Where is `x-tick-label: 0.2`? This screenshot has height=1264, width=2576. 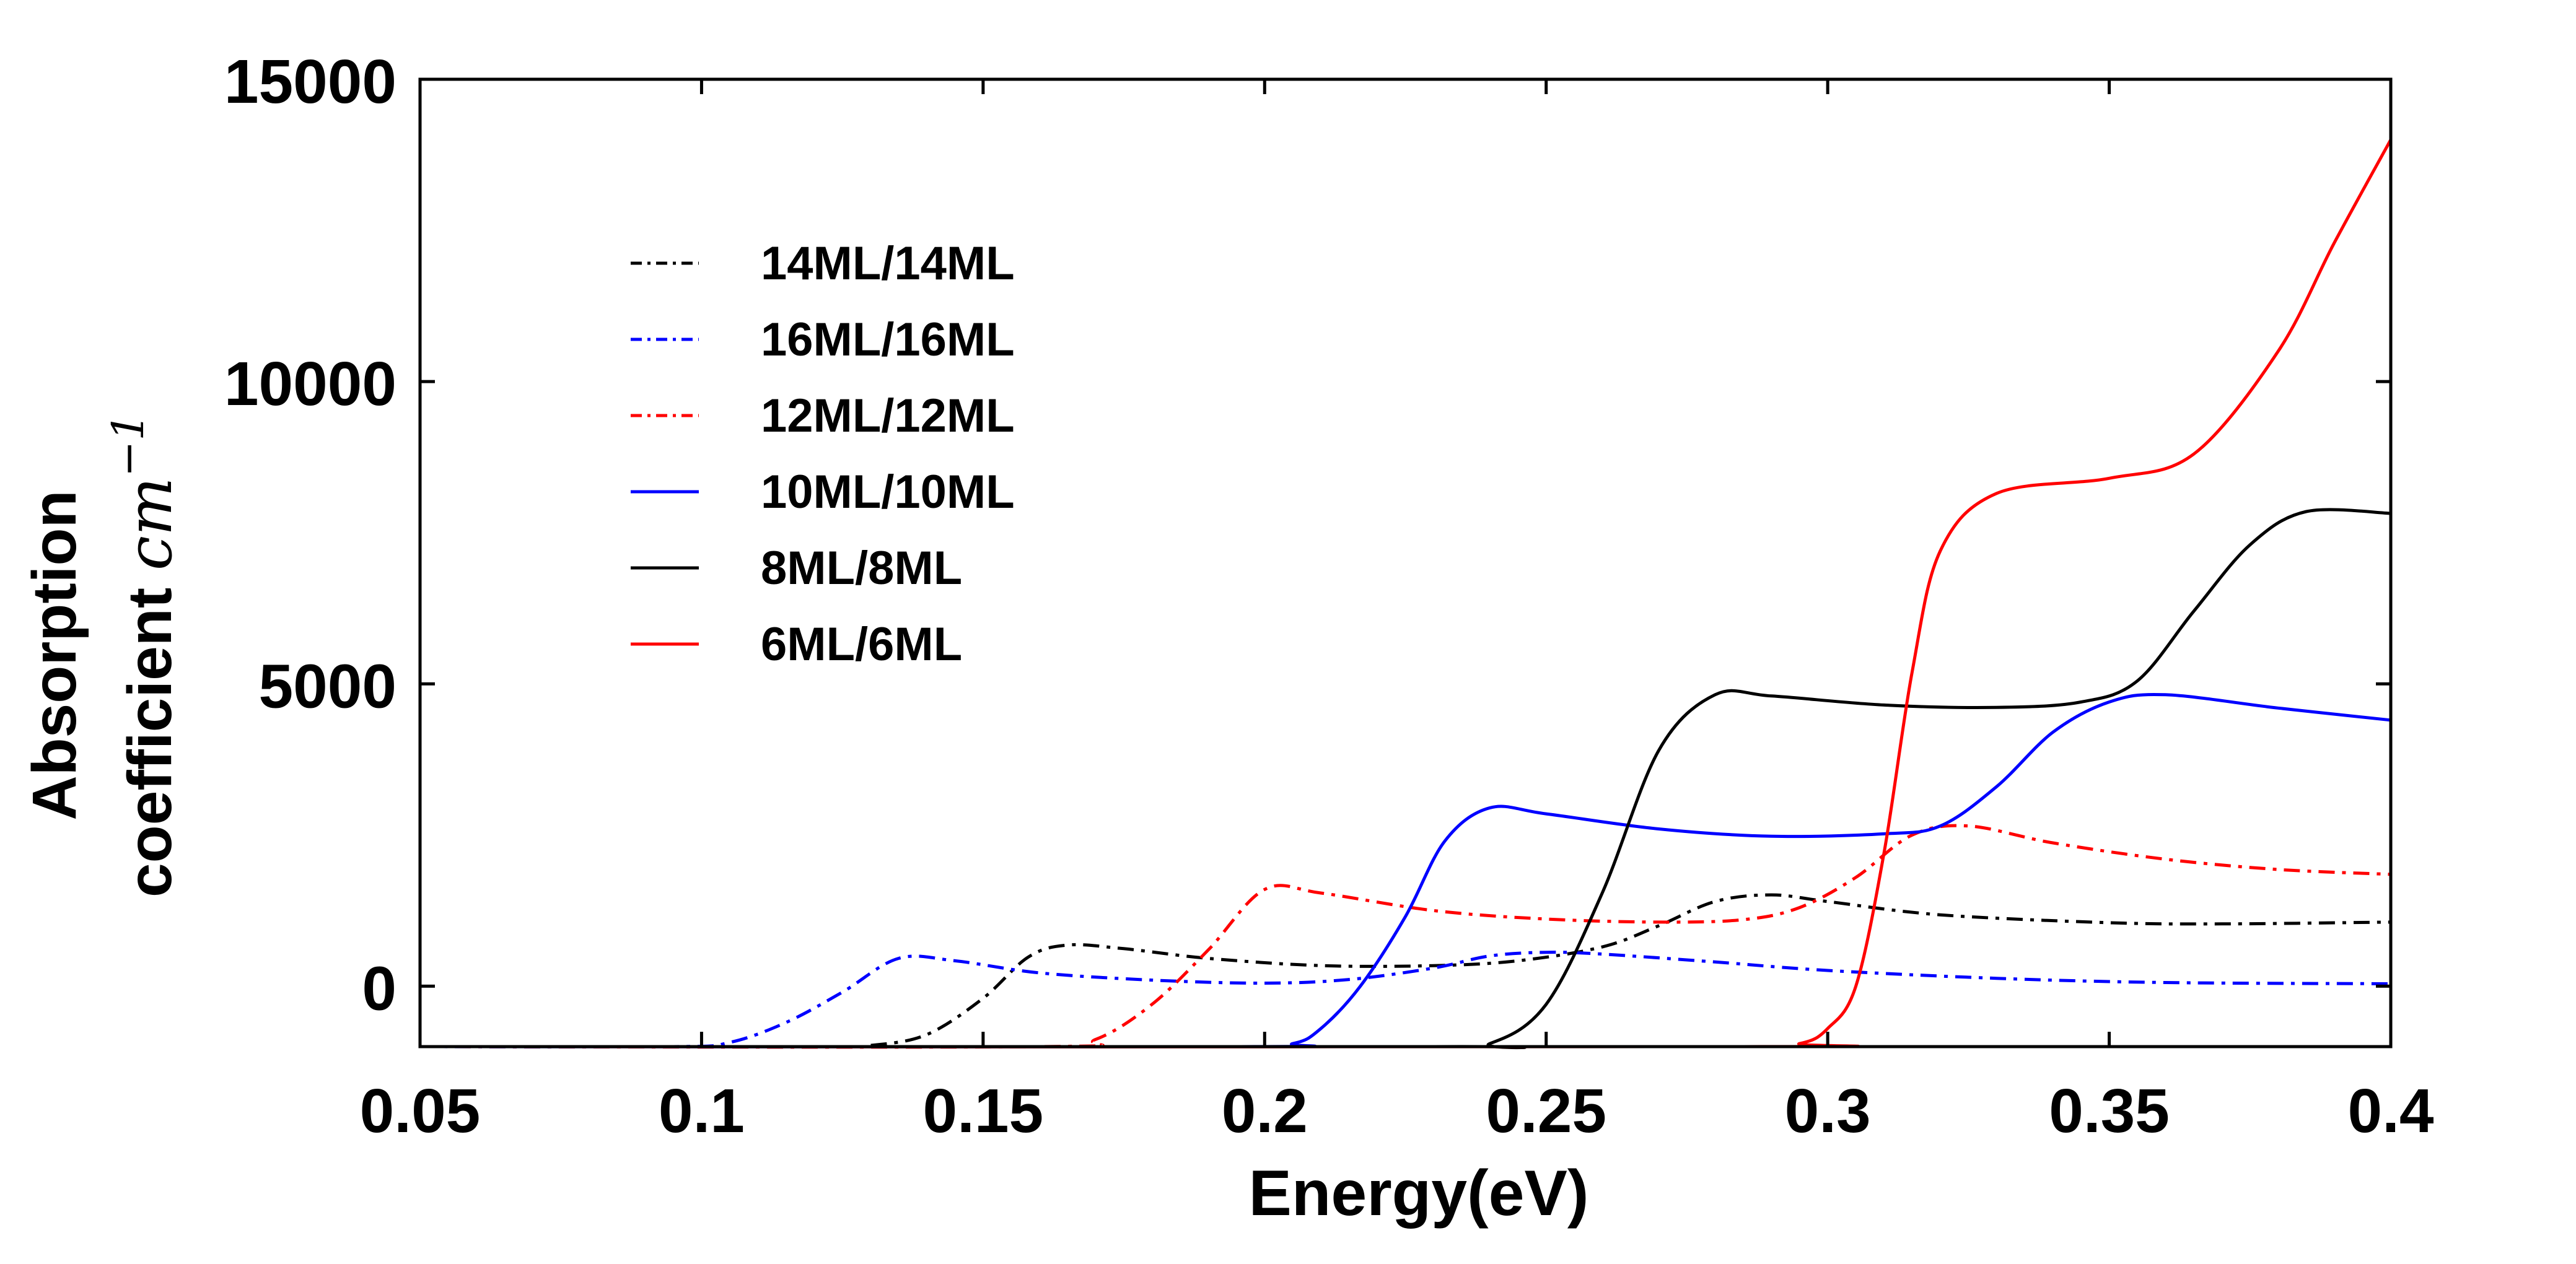
x-tick-label: 0.2 is located at coordinates (1265, 1111).